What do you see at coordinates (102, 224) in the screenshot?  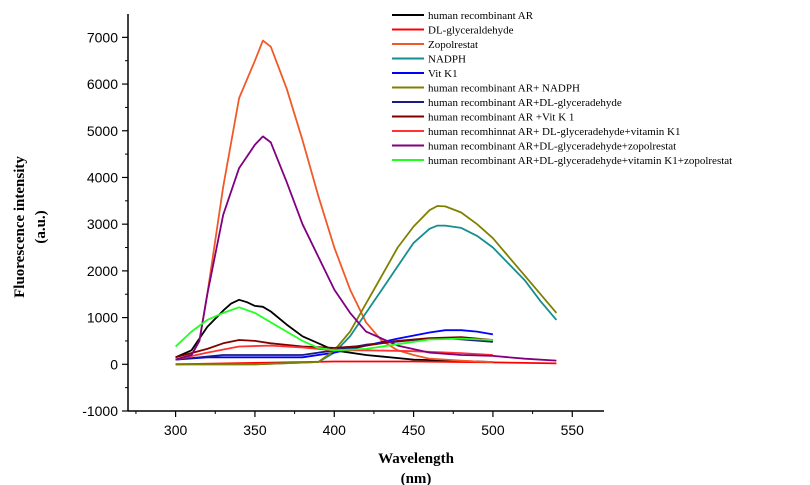 I see `y-tick-label: 3000` at bounding box center [102, 224].